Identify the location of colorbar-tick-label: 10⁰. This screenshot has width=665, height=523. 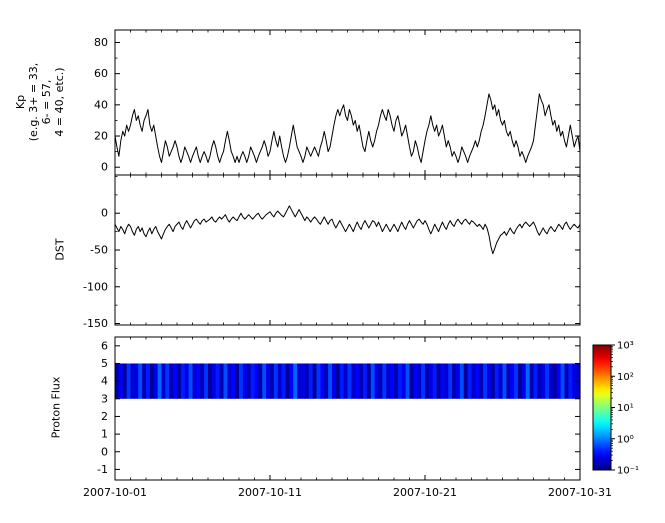
(625, 439).